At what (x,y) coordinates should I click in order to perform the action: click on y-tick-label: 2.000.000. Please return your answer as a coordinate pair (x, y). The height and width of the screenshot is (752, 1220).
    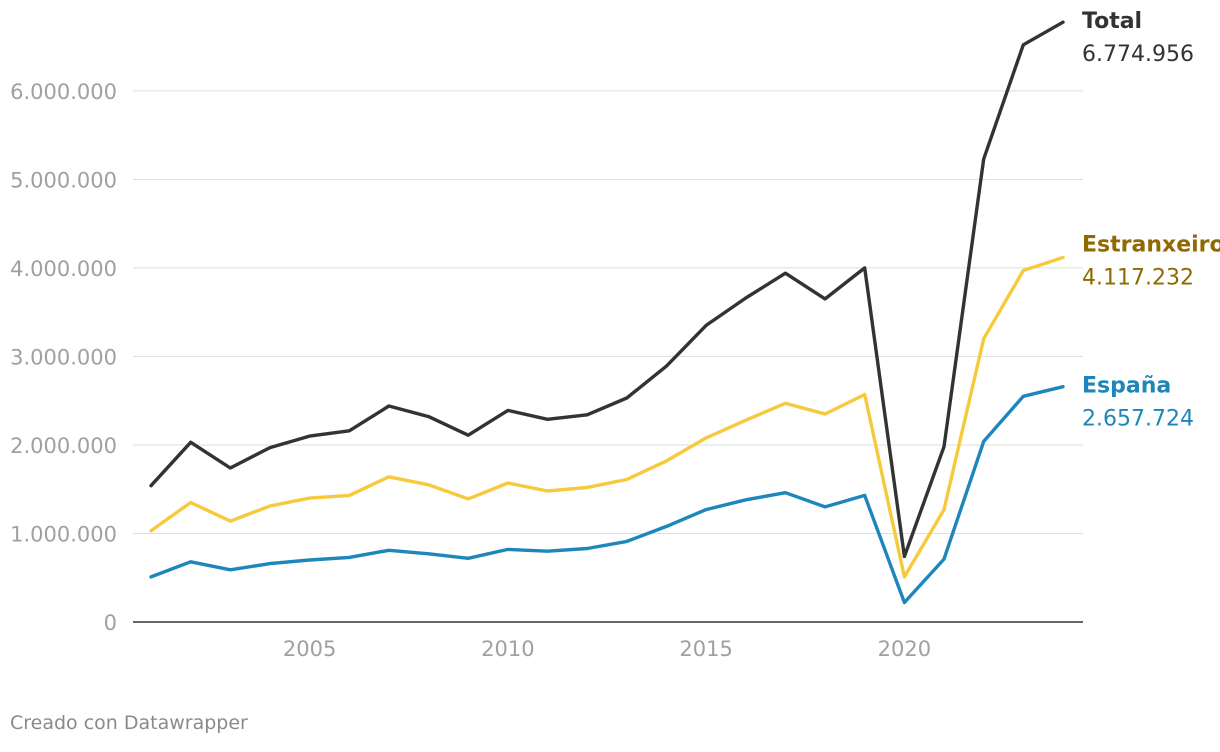
    Looking at the image, I should click on (63, 446).